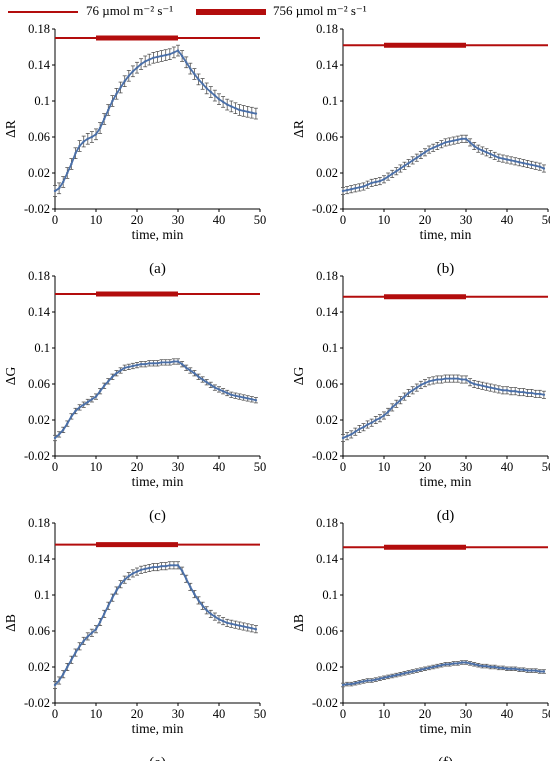  Describe the element at coordinates (157, 516) in the screenshot. I see `panel-label: (c)` at that location.